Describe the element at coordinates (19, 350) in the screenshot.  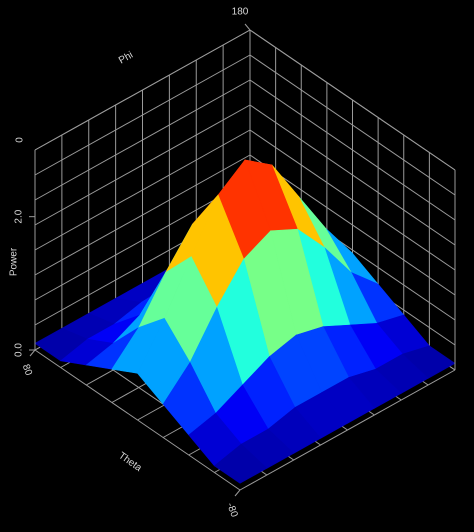
I see `z-tick-label: 0.0` at that location.